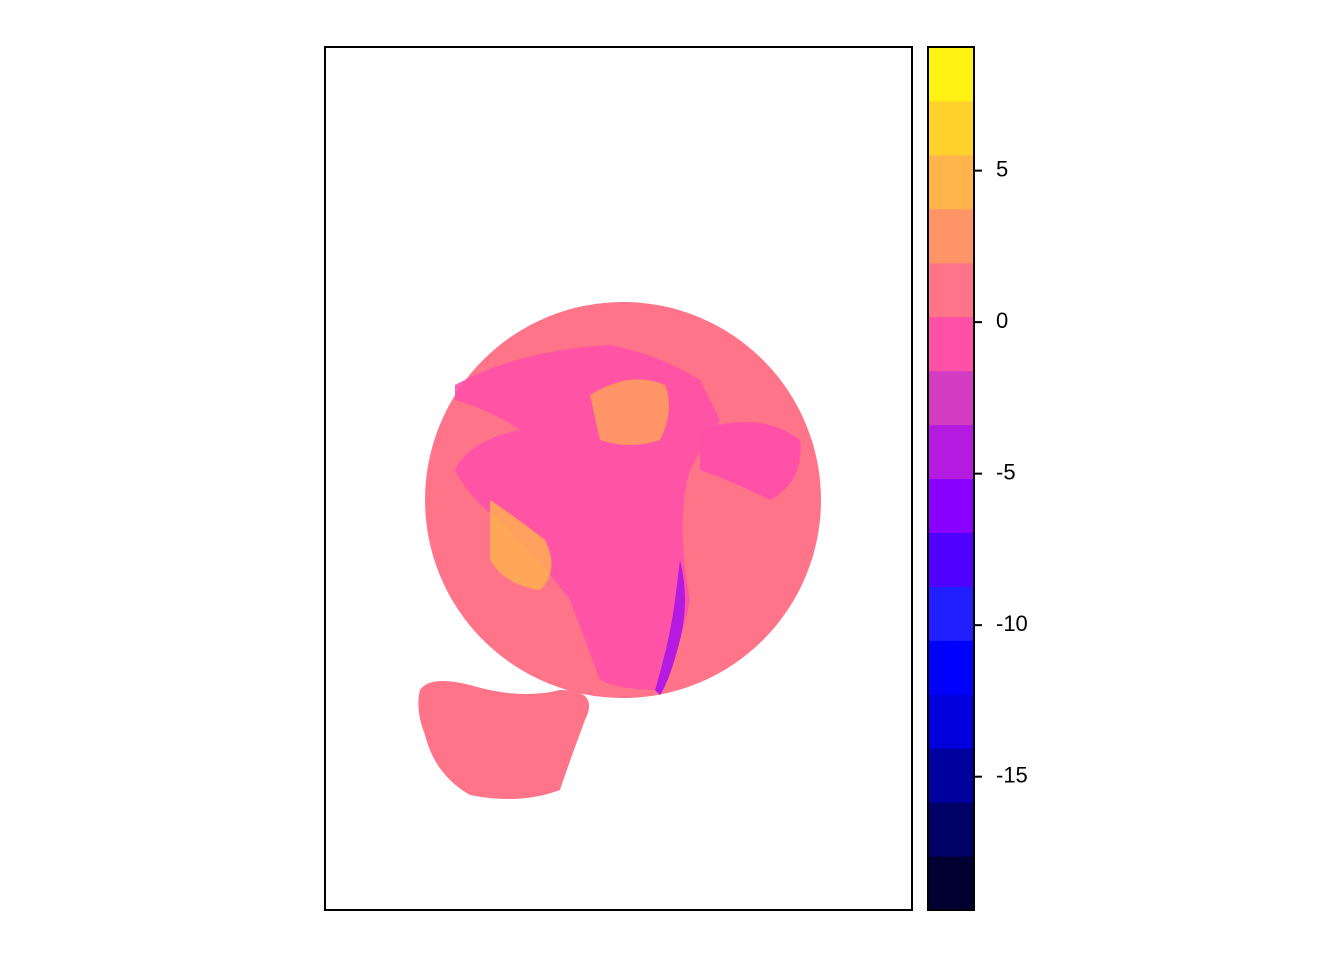 The image size is (1344, 965). Describe the element at coordinates (1012, 623) in the screenshot. I see `tick-label: -10` at that location.